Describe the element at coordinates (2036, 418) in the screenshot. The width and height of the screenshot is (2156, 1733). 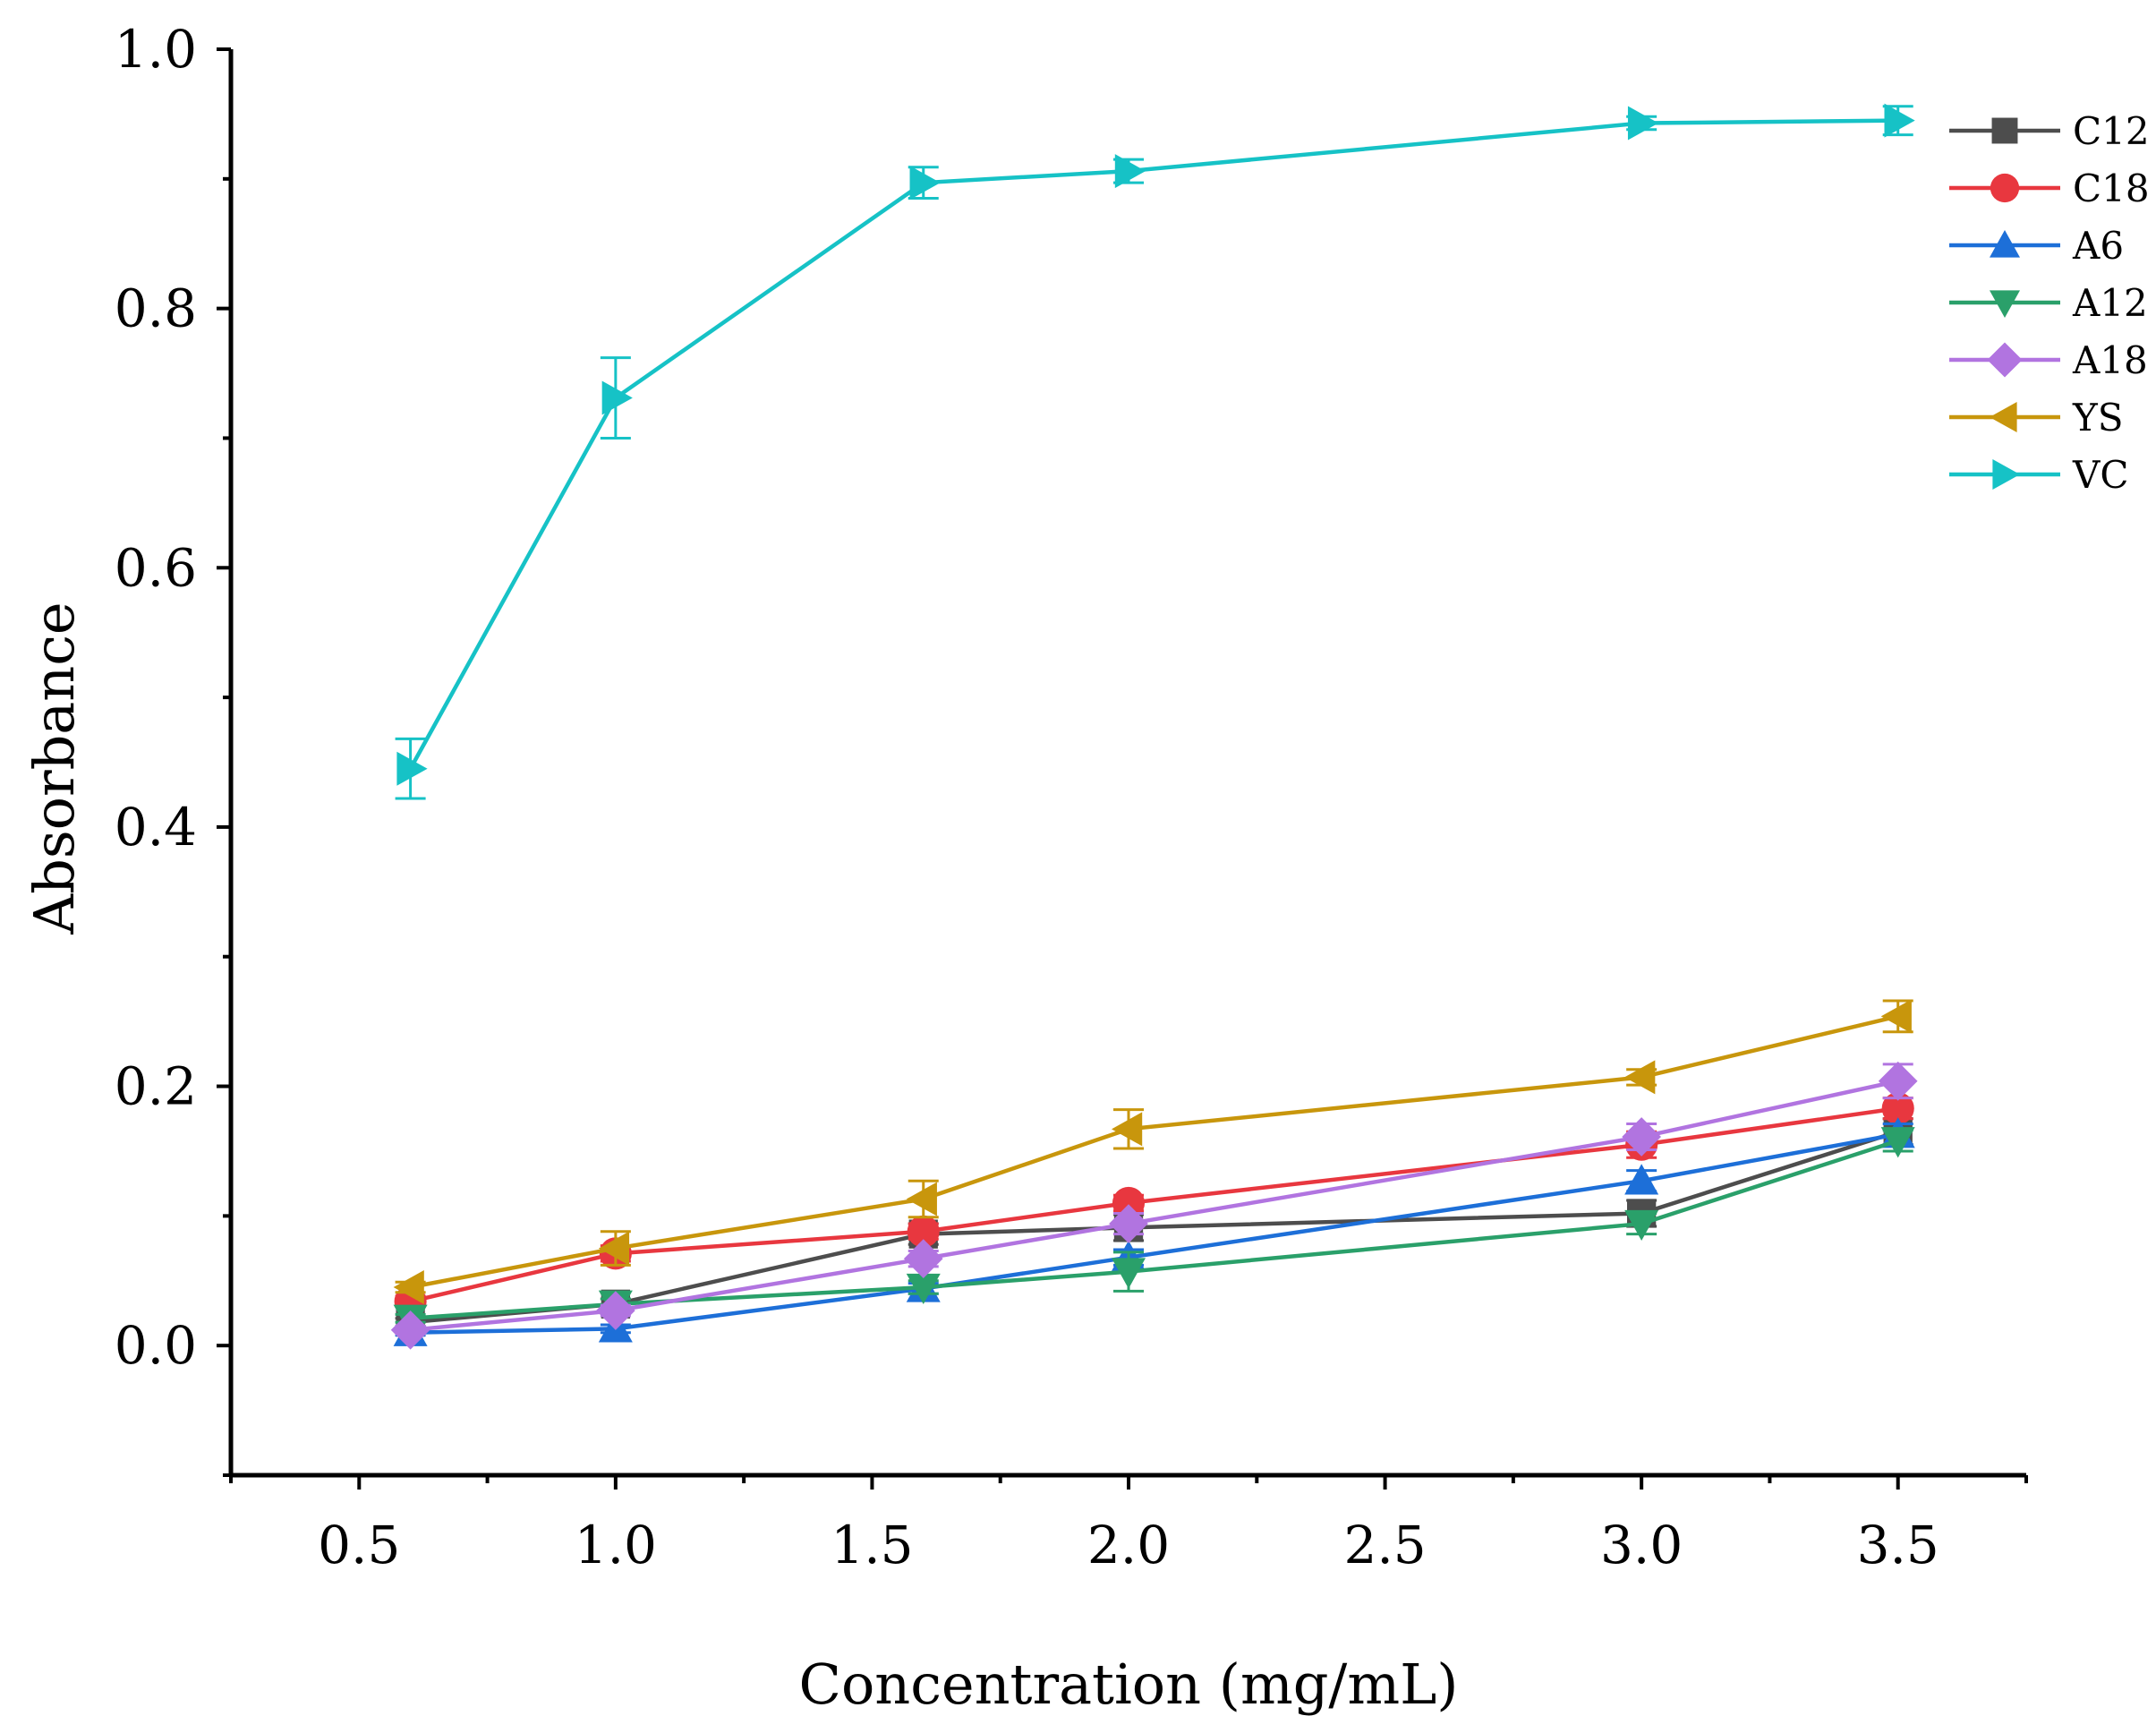
I see `legend-item-ys: YS` at that location.